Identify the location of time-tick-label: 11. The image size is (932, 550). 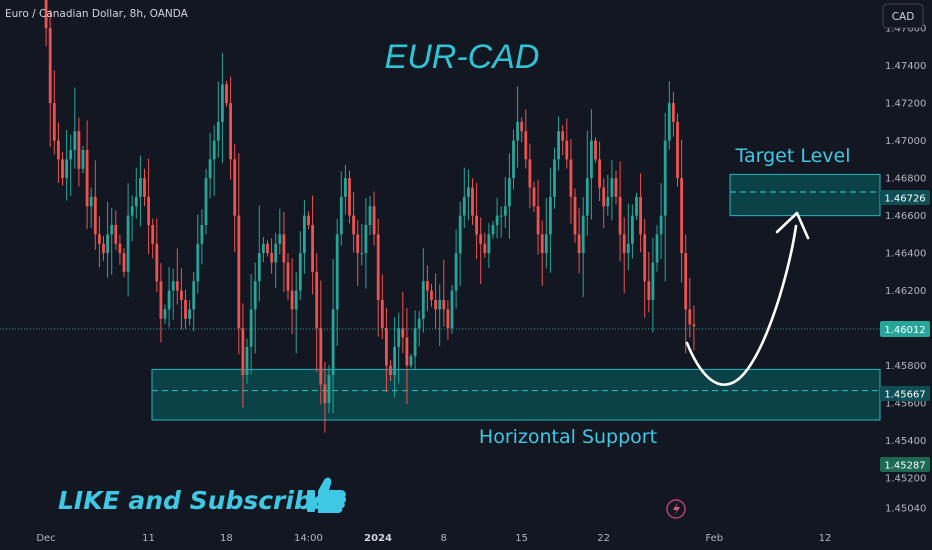
(148, 538).